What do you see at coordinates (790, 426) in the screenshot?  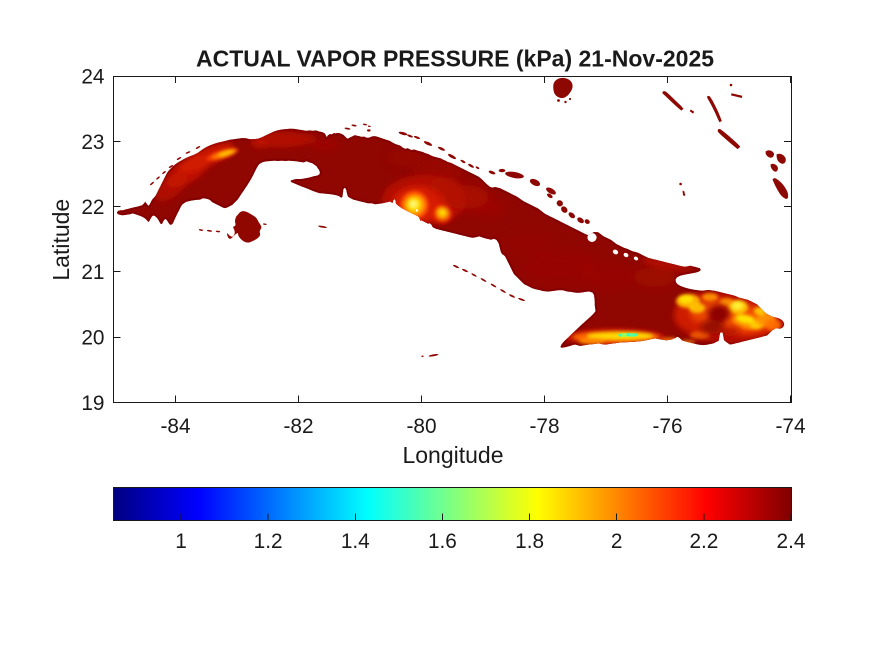 I see `svg-text: -74` at bounding box center [790, 426].